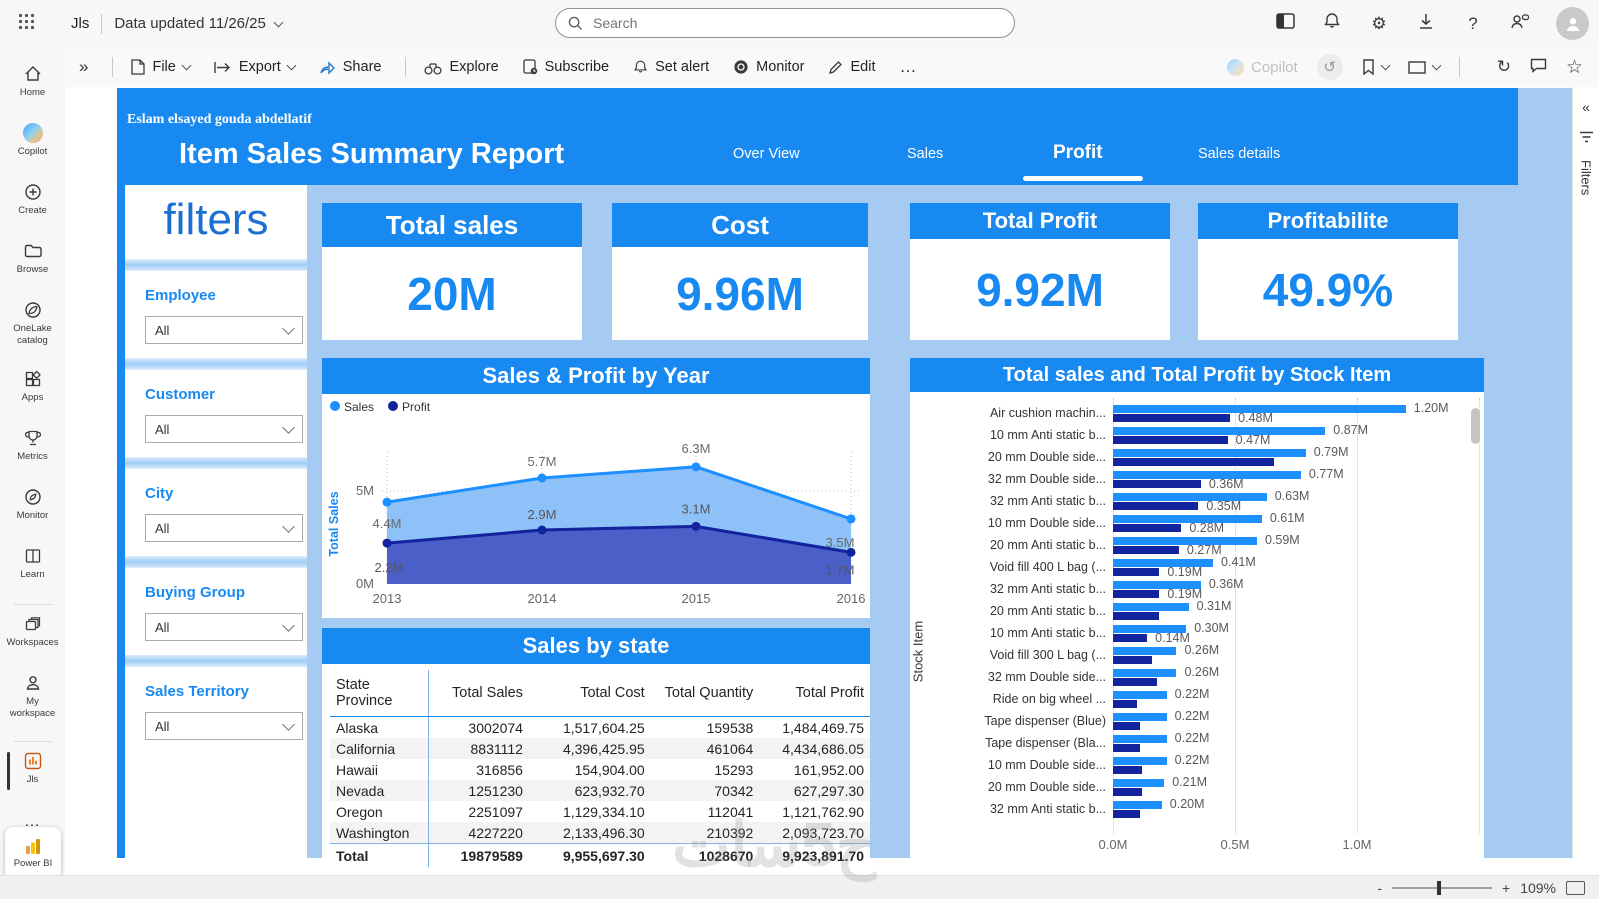 The height and width of the screenshot is (899, 1599). What do you see at coordinates (565, 67) in the screenshot?
I see `subscribe-button: Subscribe` at bounding box center [565, 67].